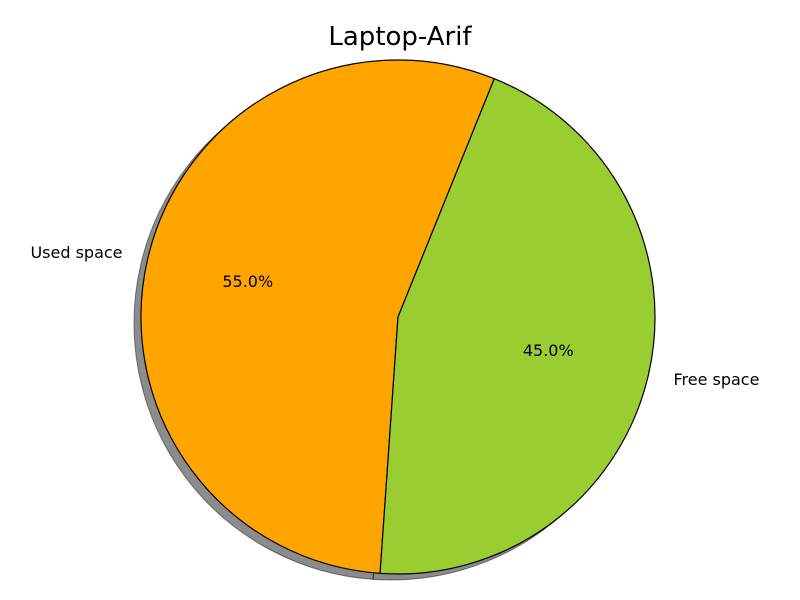 This screenshot has width=800, height=600. What do you see at coordinates (548, 350) in the screenshot?
I see `pie-percent-label-free-space: 45.0%` at bounding box center [548, 350].